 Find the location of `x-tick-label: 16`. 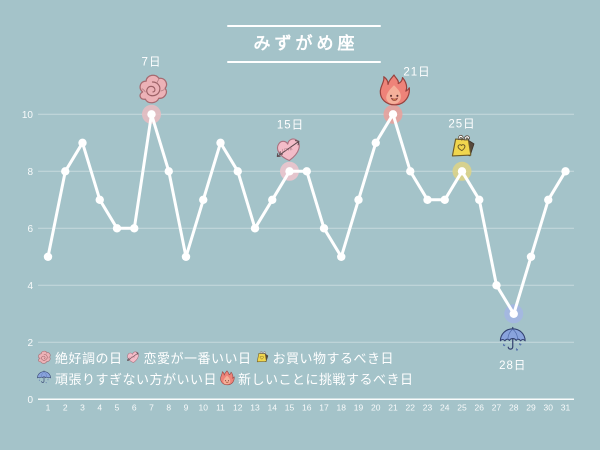

x-tick-label: 16 is located at coordinates (307, 408).